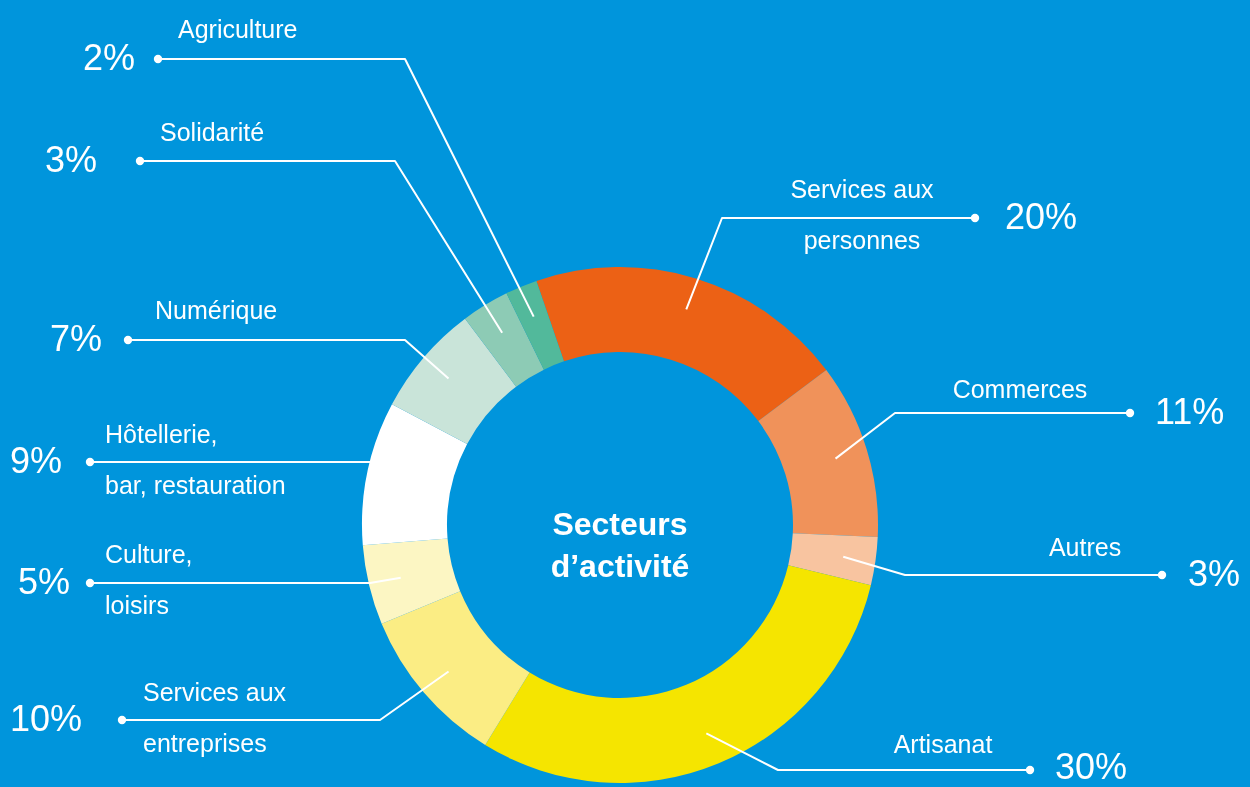  I want to click on slice-label: Services aux entreprises, so click(215, 717).